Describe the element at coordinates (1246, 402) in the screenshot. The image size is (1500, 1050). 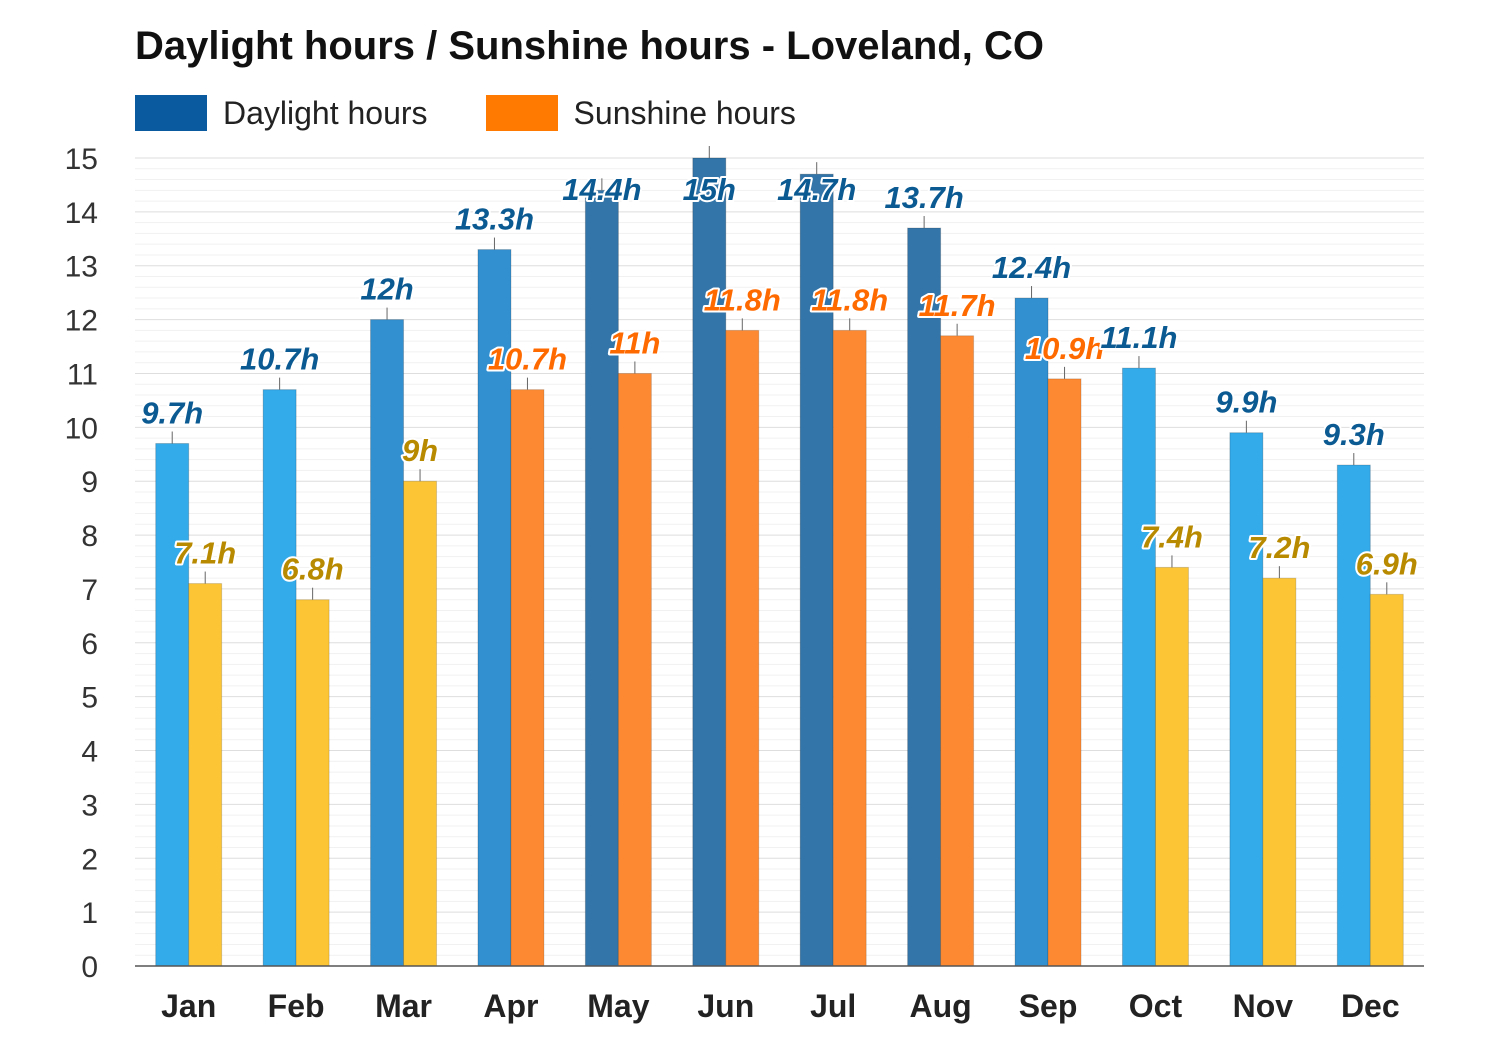
I see `data-label-daylight-nov: 9.9h` at that location.